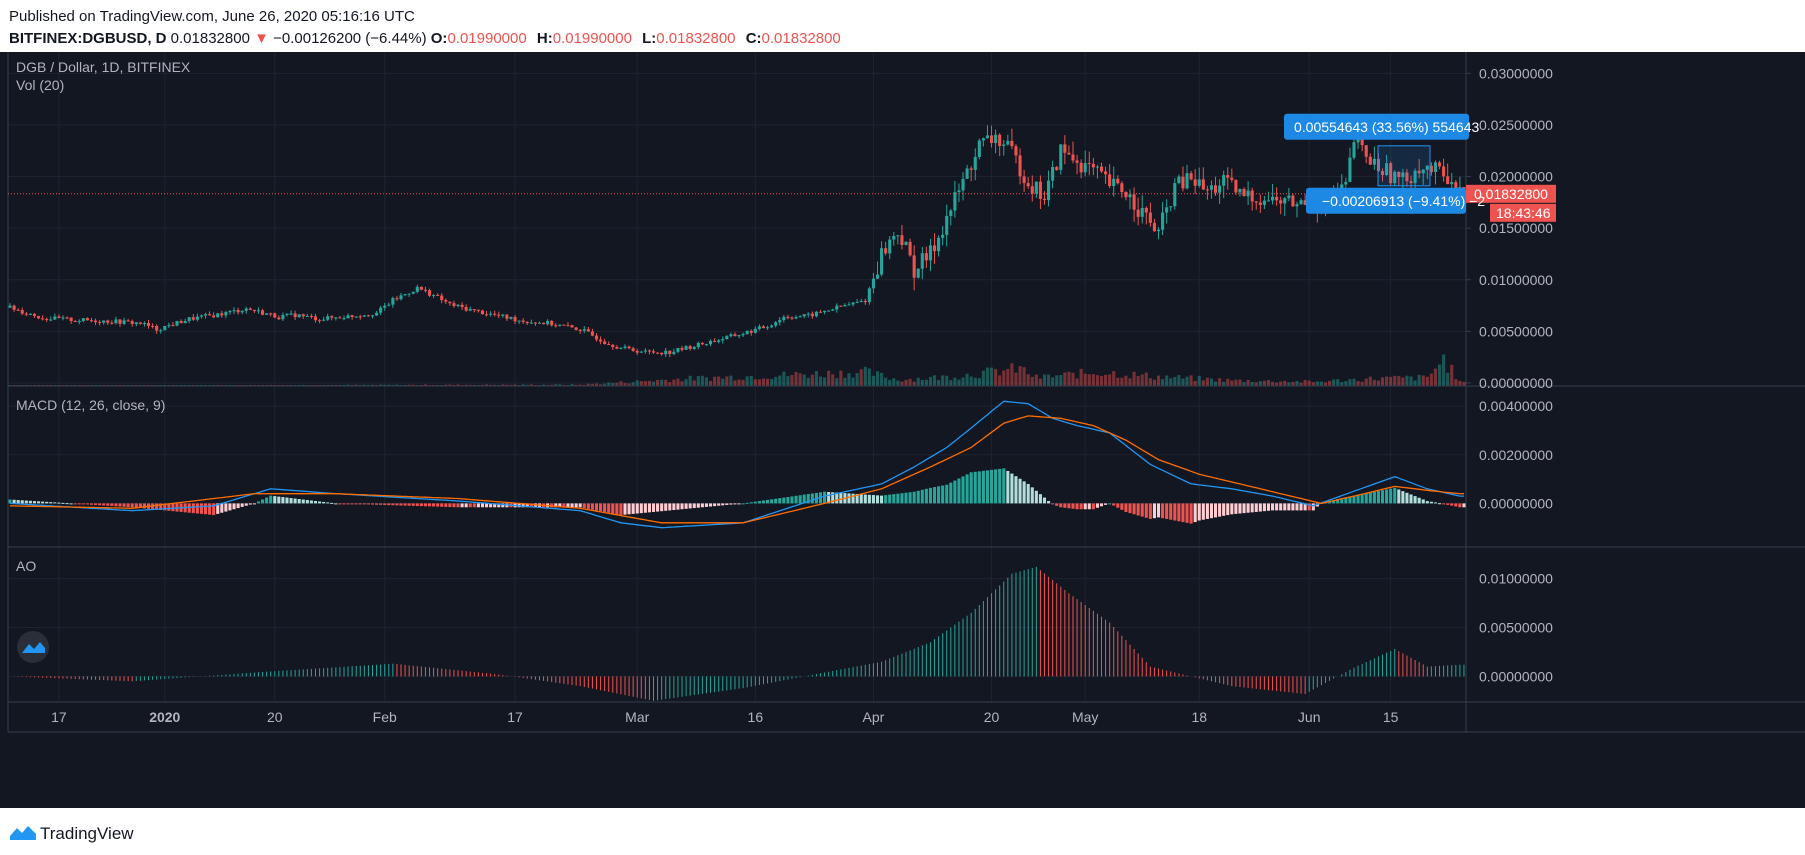 The width and height of the screenshot is (1805, 855). I want to click on last-price: 0.01832800, so click(210, 38).